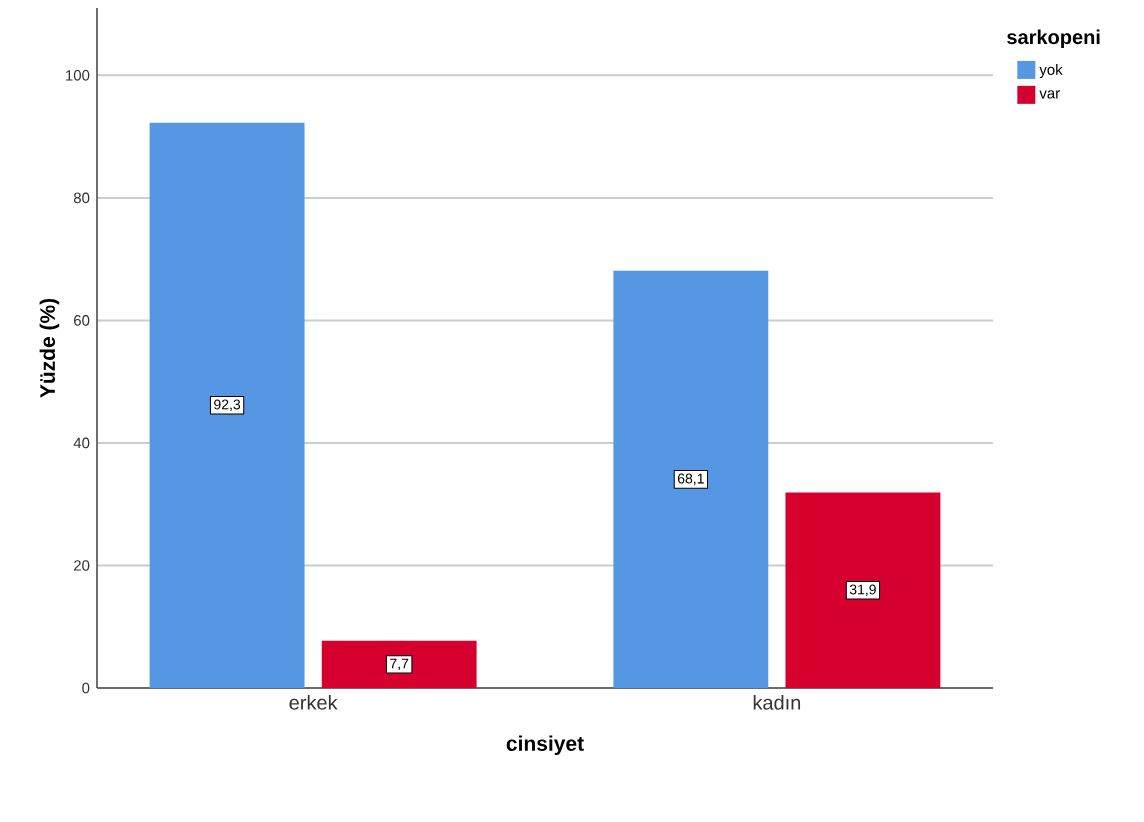 The image size is (1144, 822). Describe the element at coordinates (1049, 94) in the screenshot. I see `legend-label: var` at that location.